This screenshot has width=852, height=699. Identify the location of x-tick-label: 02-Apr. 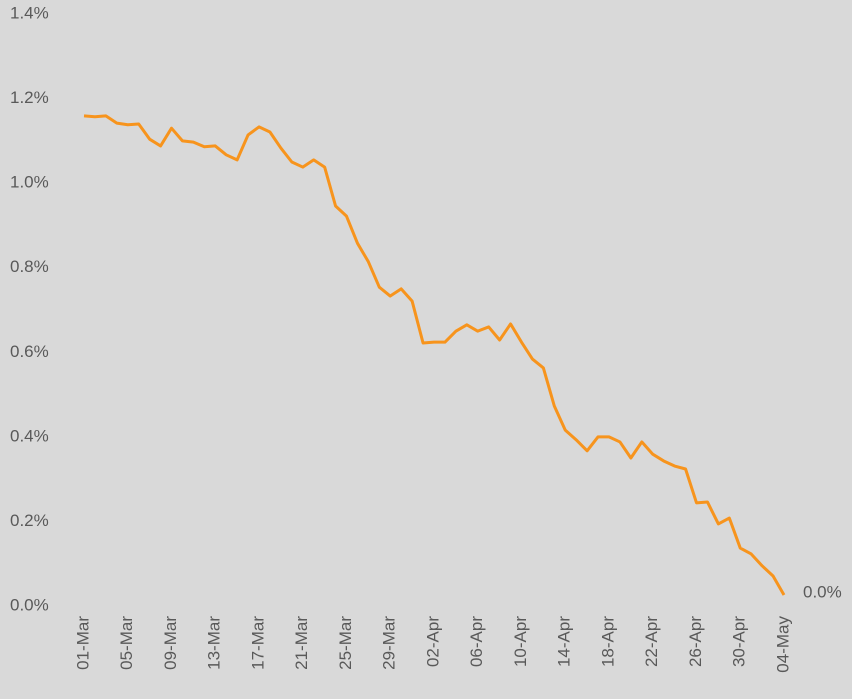
(432, 641).